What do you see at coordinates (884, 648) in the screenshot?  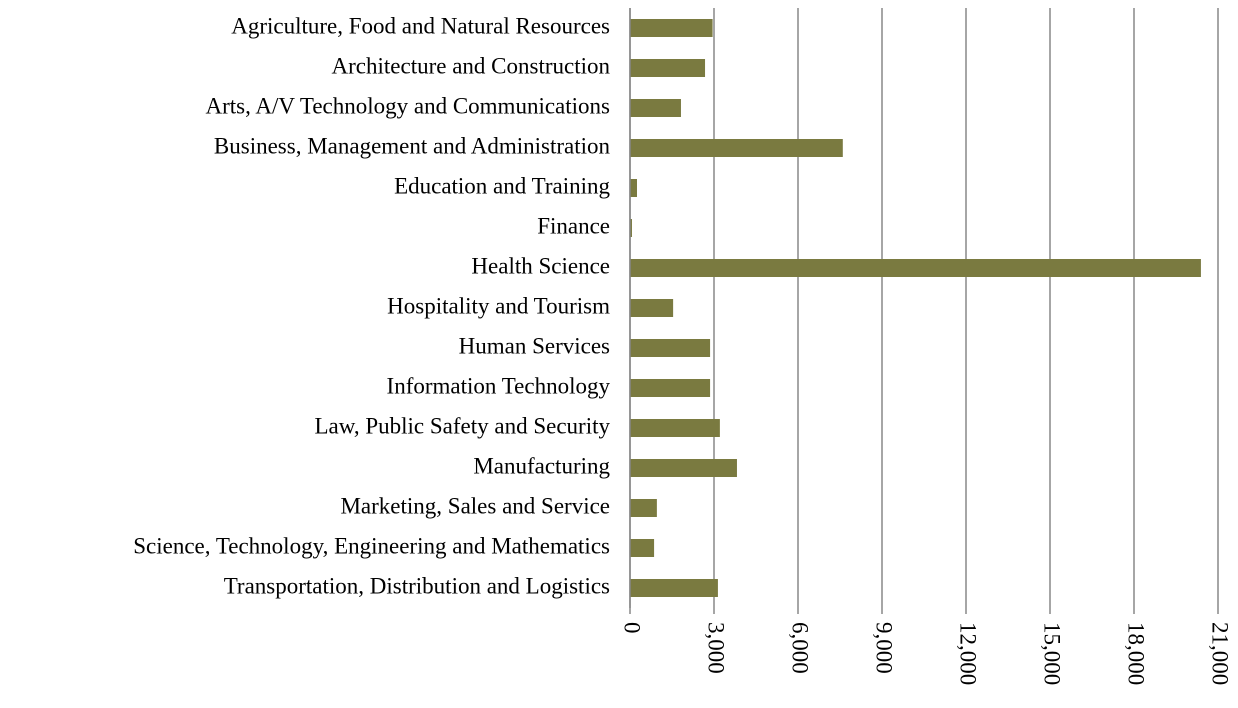 I see `x-tick-label: 9,000` at bounding box center [884, 648].